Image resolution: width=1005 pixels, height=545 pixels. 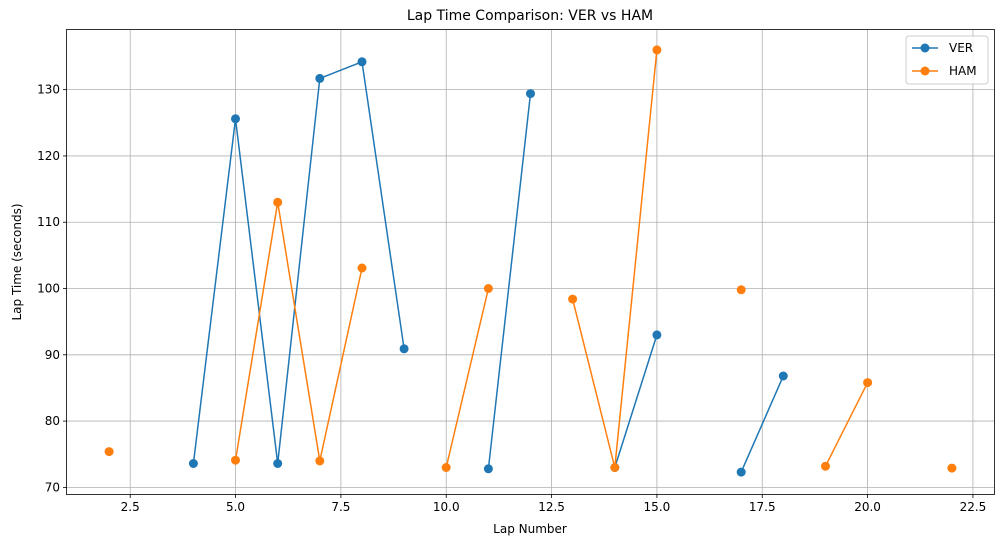 What do you see at coordinates (551, 507) in the screenshot?
I see `x-tick-label: 12.5` at bounding box center [551, 507].